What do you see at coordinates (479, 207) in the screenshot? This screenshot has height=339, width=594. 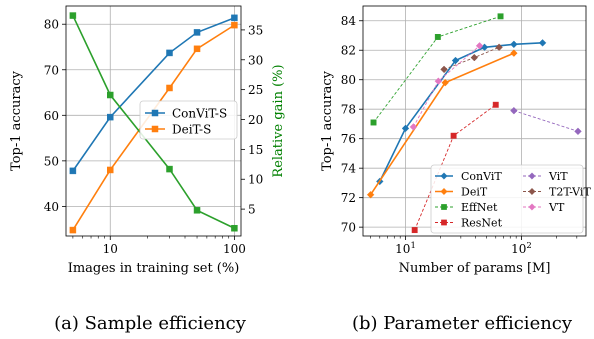 I see `legend-label: EffNet` at bounding box center [479, 207].